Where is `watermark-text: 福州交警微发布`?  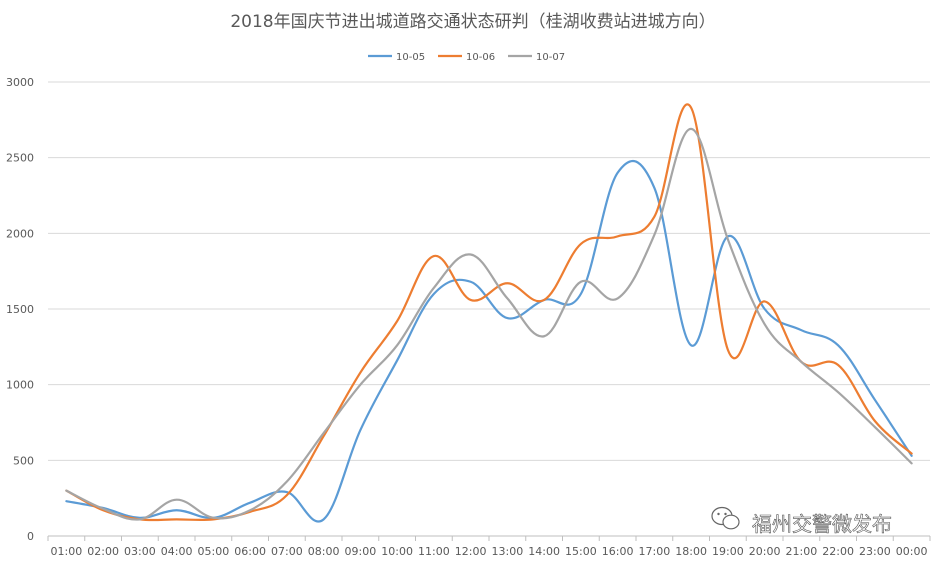 watermark-text: 福州交警微发布 is located at coordinates (822, 524).